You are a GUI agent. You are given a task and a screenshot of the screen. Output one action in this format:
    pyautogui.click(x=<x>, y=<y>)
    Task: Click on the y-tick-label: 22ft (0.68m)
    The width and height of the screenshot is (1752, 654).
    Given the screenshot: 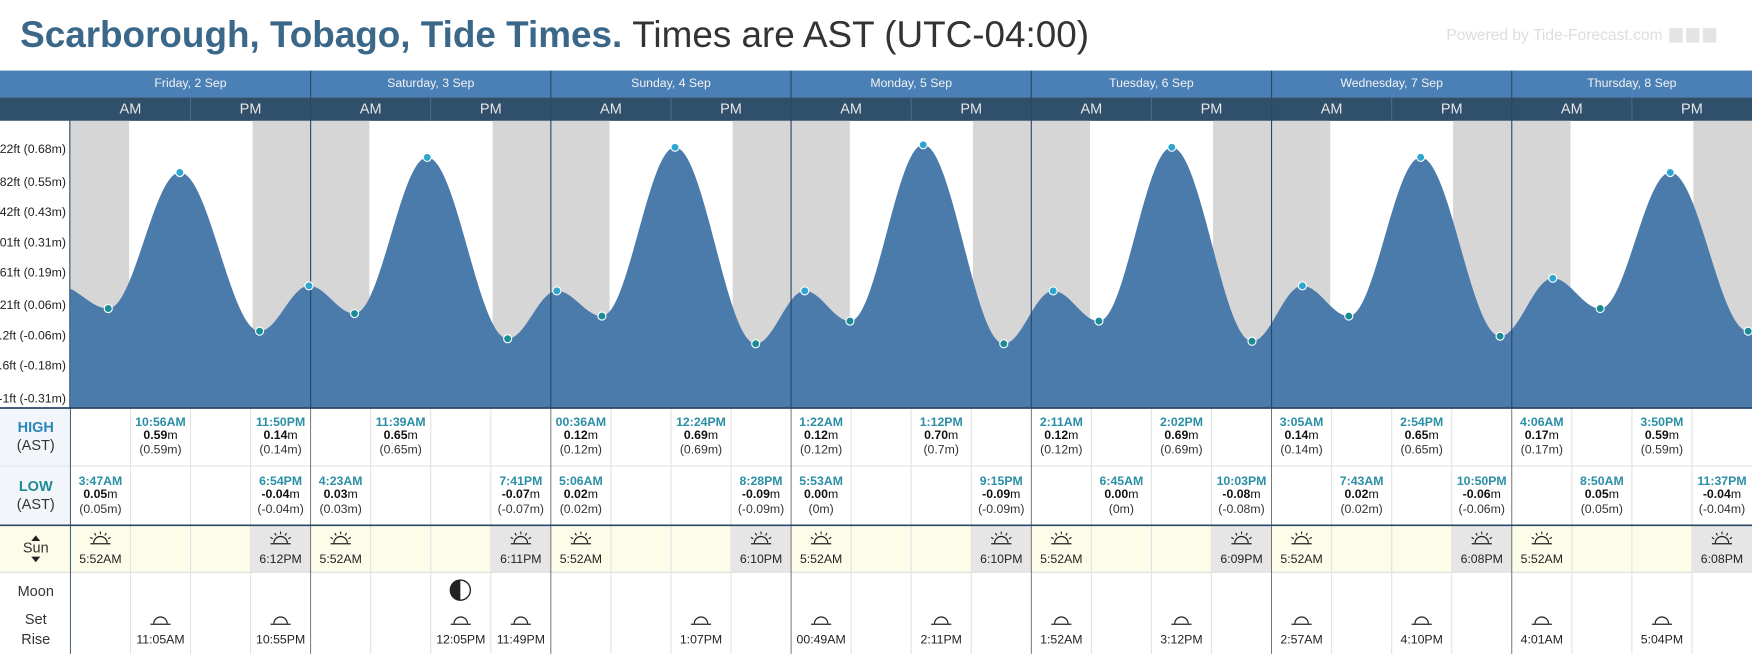 What is the action you would take?
    pyautogui.click(x=33, y=149)
    